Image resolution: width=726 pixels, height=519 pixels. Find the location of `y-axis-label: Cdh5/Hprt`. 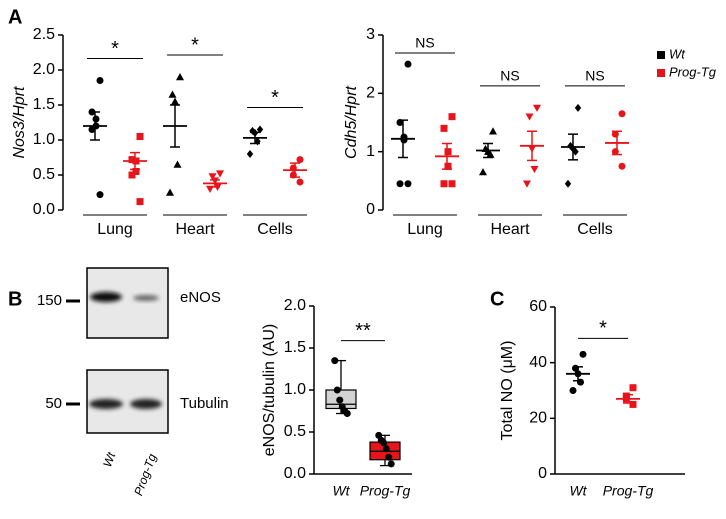

y-axis-label: Cdh5/Hprt is located at coordinates (351, 121).